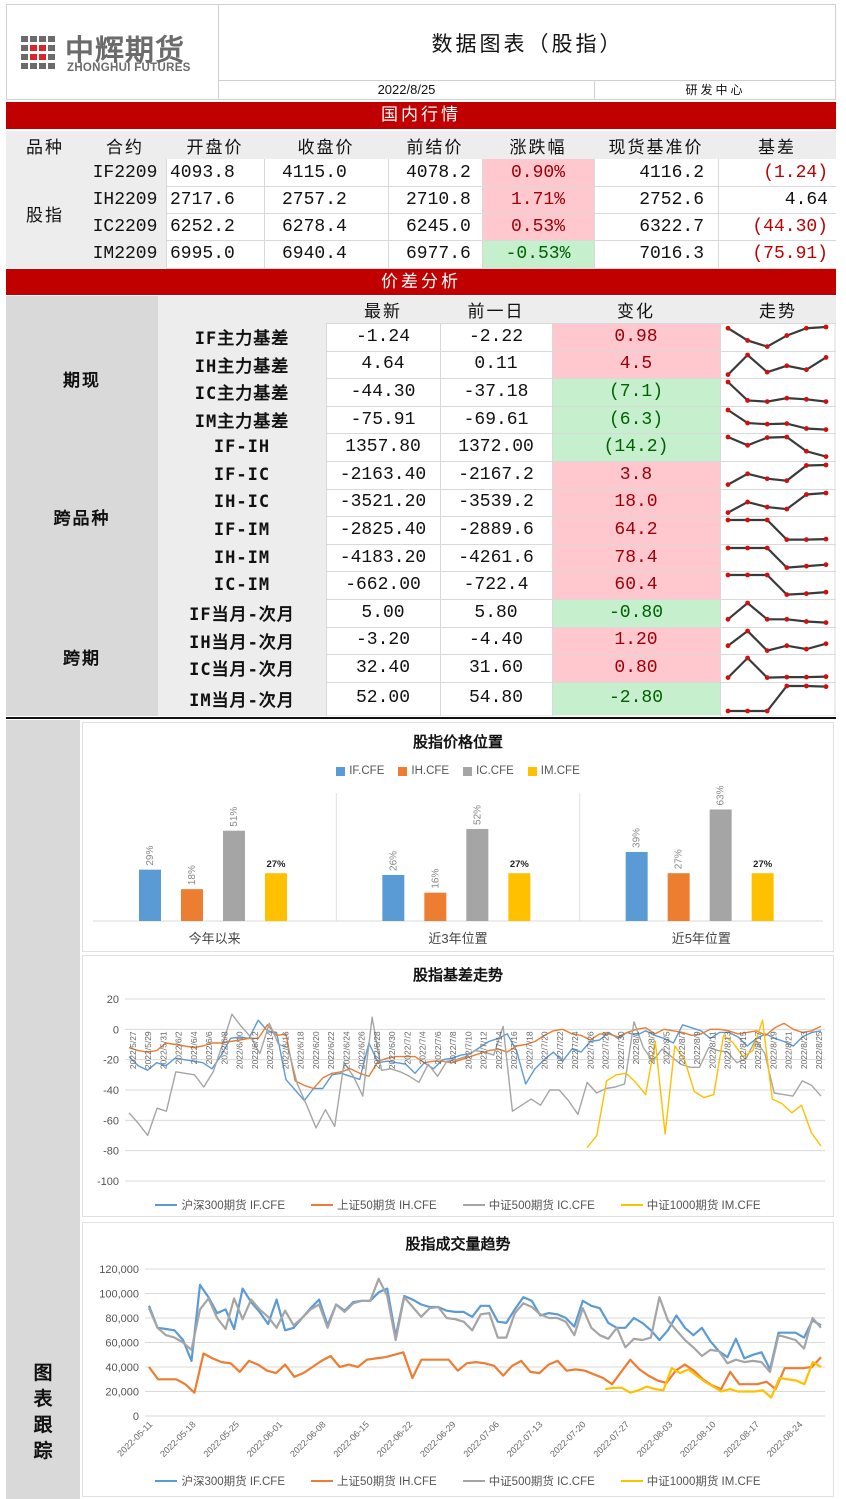 This screenshot has width=846, height=1499. I want to click on svg-text: 16%, so click(435, 879).